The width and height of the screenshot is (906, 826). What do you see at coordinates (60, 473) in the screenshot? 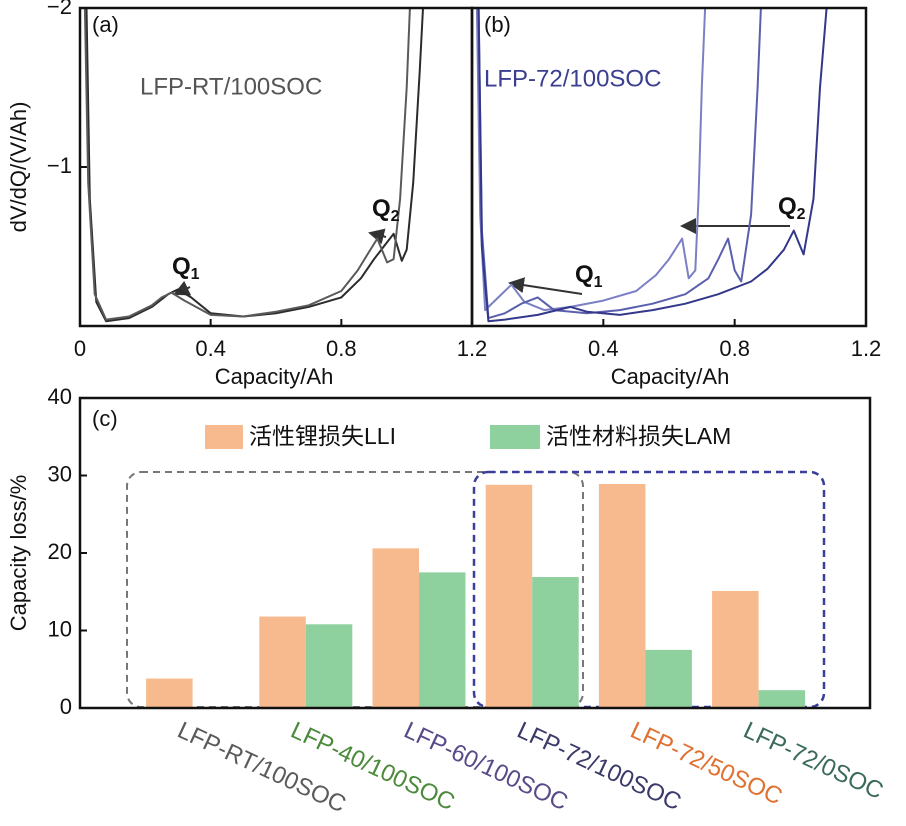
I see `y-tick-label: 30` at bounding box center [60, 473].